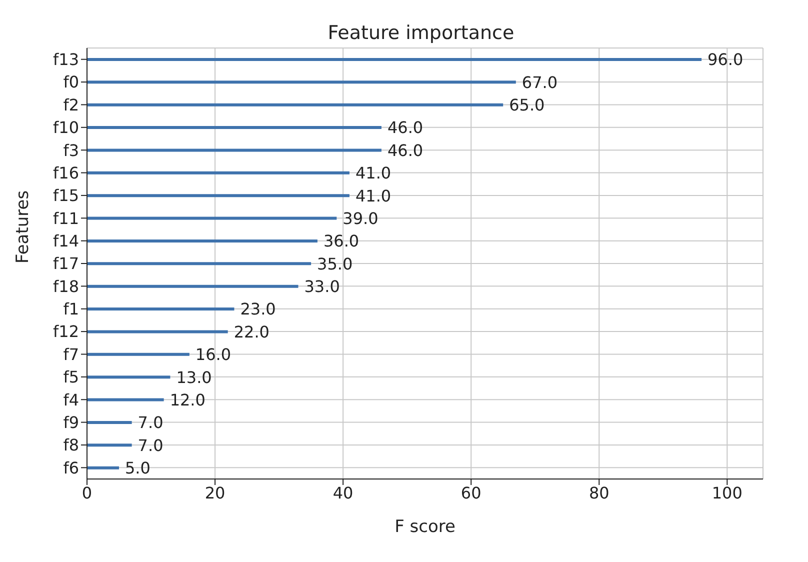  Describe the element at coordinates (71, 400) in the screenshot. I see `y-tick-label: f4` at that location.